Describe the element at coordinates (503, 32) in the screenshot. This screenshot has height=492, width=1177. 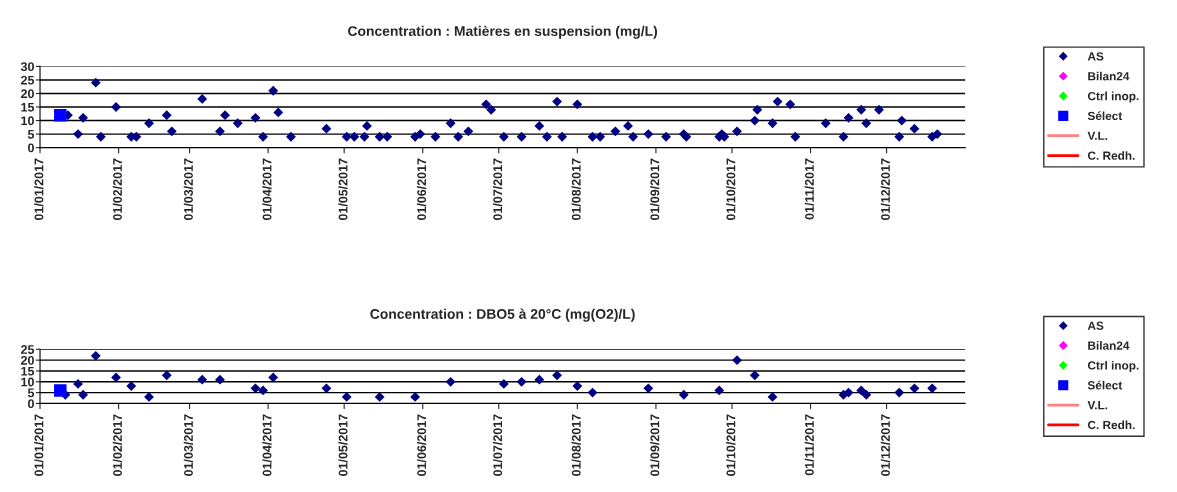
I see `chart-title: Concentration : Matières en suspension (mg/L)` at that location.